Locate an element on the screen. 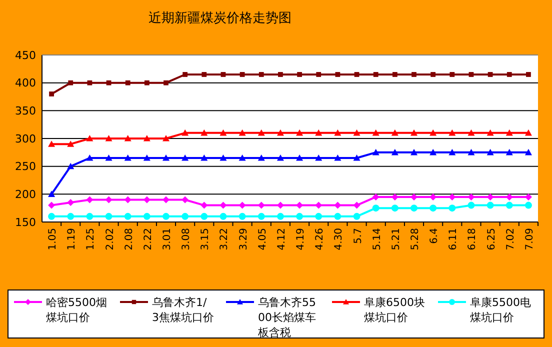 This screenshot has height=347, width=552. x-tick-label: 7.09 is located at coordinates (530, 239).